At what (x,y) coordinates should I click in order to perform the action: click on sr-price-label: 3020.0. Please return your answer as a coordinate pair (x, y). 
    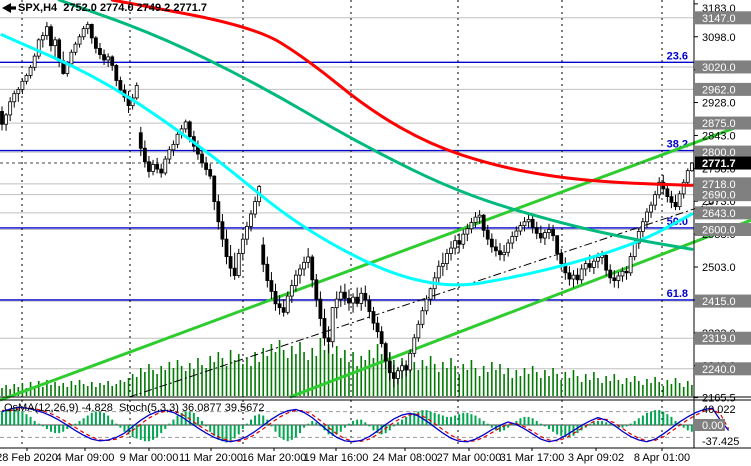
    Looking at the image, I should click on (719, 68).